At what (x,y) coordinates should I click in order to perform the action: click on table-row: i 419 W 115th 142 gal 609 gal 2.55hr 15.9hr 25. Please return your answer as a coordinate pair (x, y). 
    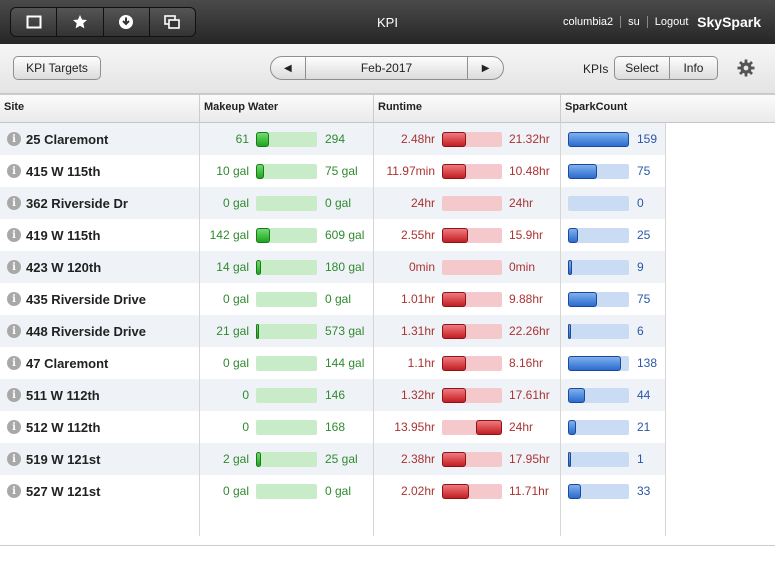
    Looking at the image, I should click on (333, 235).